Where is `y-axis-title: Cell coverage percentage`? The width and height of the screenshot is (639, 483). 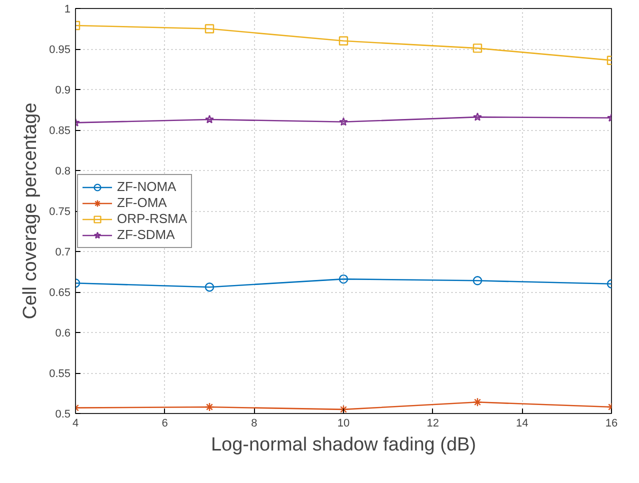 y-axis-title: Cell coverage percentage is located at coordinates (31, 211).